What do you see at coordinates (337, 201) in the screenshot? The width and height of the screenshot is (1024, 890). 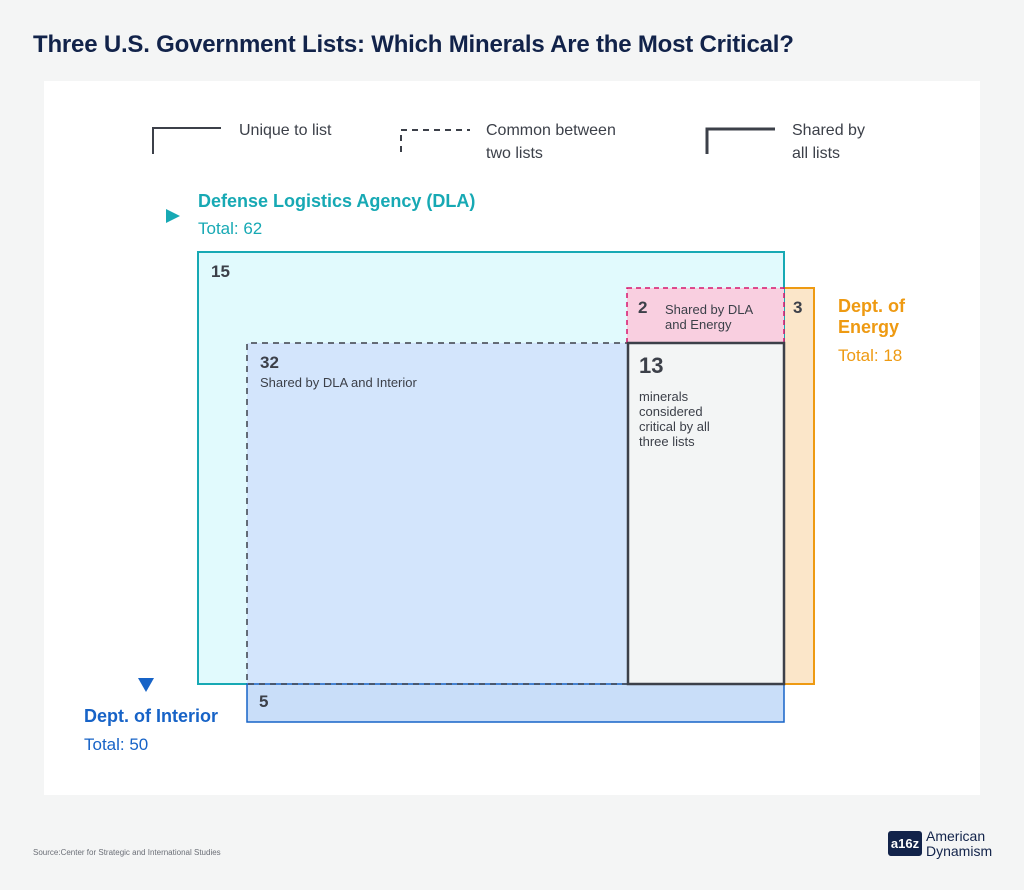 I see `dla-name: Defense Logistics Agency (DLA)` at bounding box center [337, 201].